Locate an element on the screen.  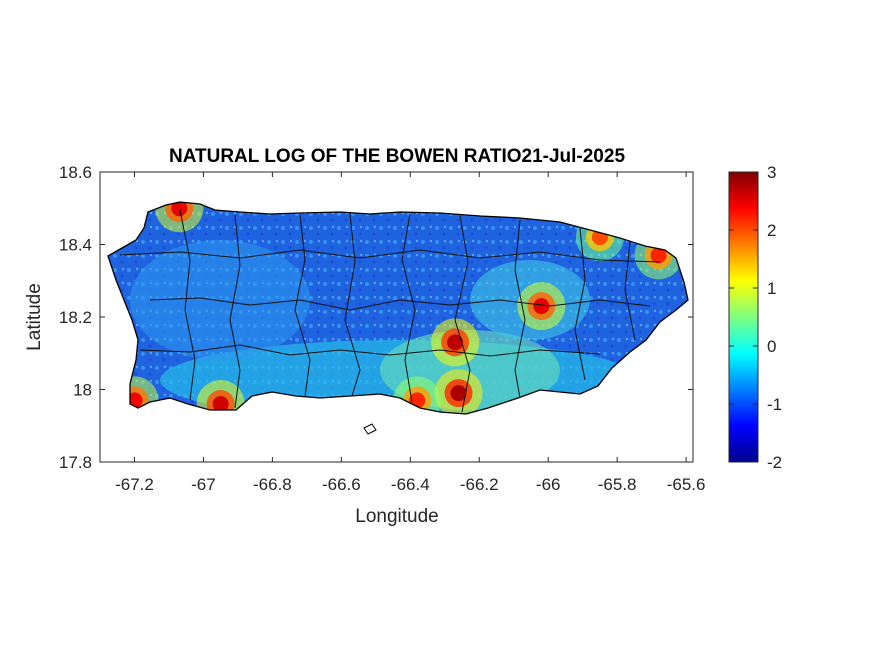
x-tick-label: -66.2 is located at coordinates (479, 484).